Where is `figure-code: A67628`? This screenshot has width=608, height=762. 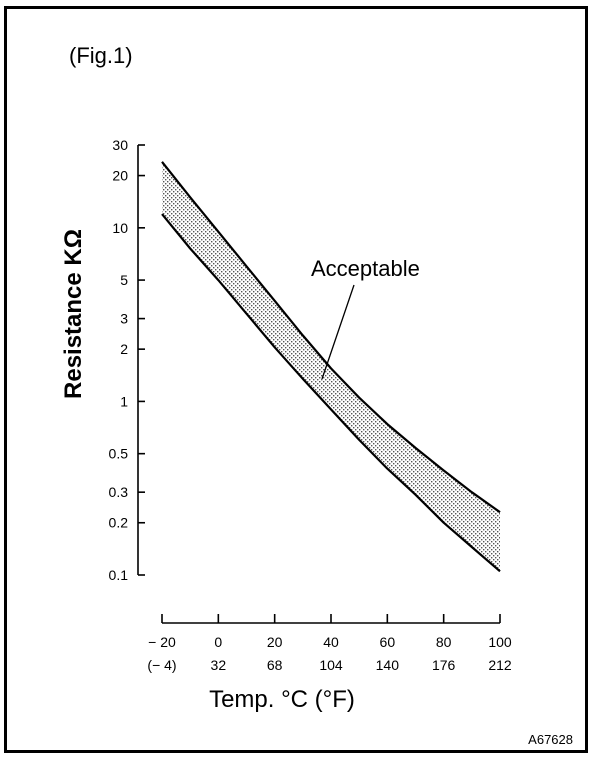 figure-code: A67628 is located at coordinates (550, 739).